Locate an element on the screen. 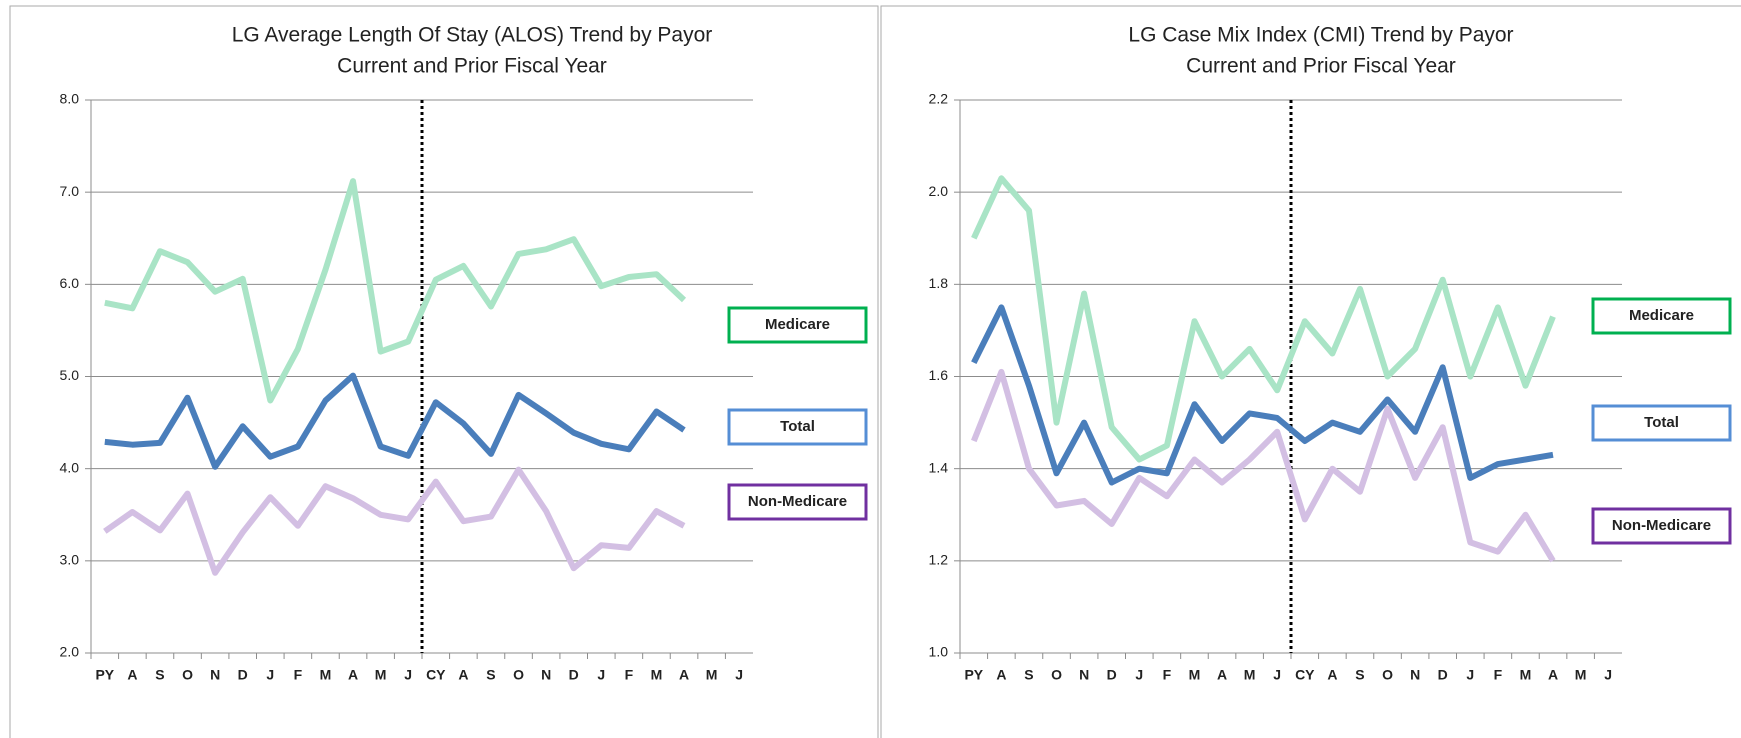 The image size is (1741, 738). y-tick-label: 5.0 is located at coordinates (70, 375).